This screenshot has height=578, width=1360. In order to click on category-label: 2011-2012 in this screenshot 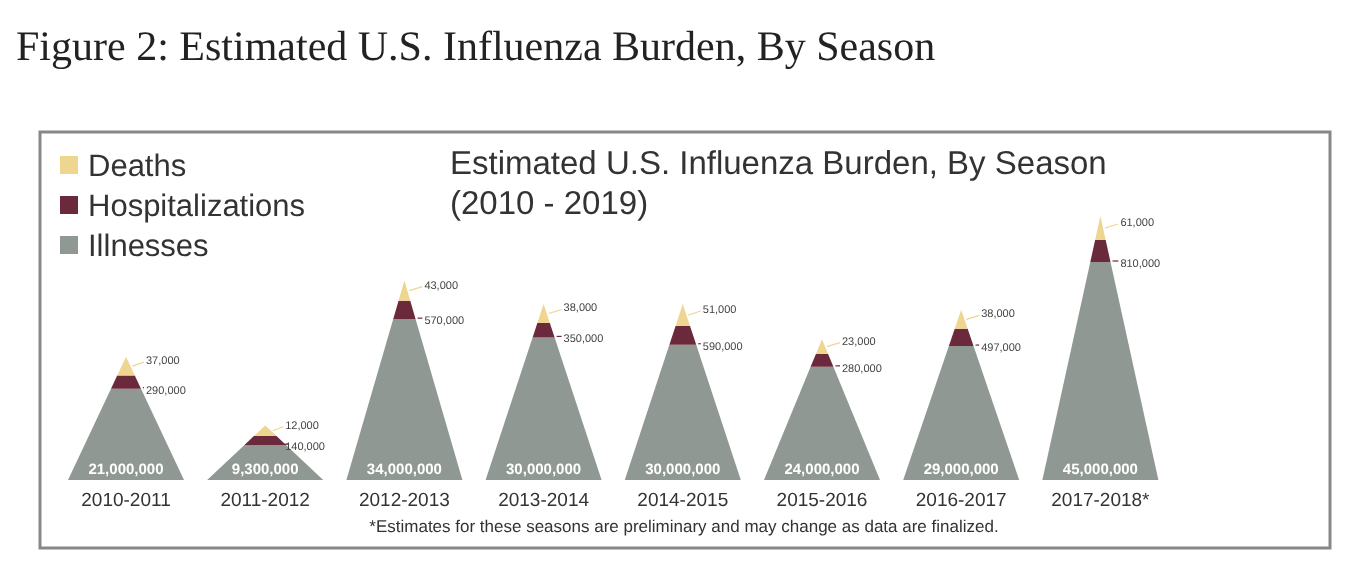, I will do `click(265, 501)`.